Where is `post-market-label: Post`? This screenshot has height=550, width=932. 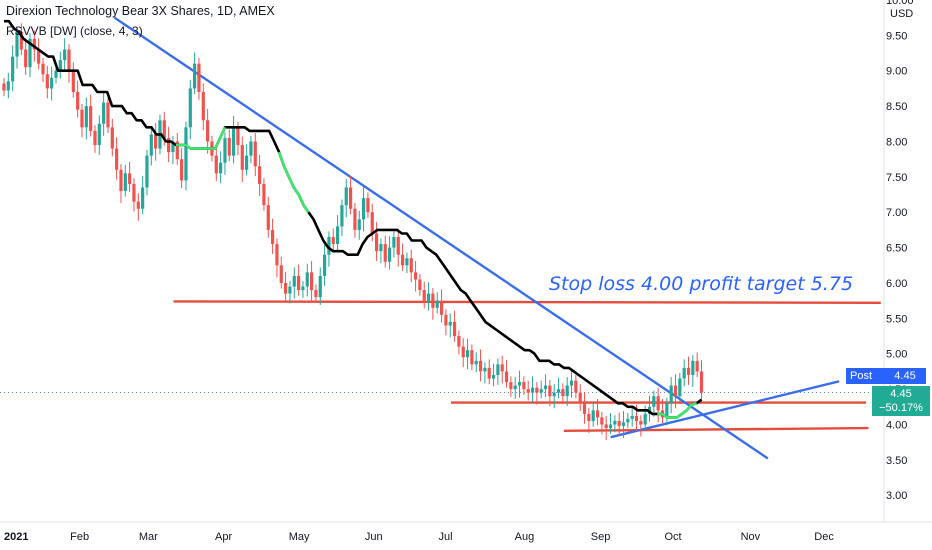
post-market-label: Post is located at coordinates (867, 376).